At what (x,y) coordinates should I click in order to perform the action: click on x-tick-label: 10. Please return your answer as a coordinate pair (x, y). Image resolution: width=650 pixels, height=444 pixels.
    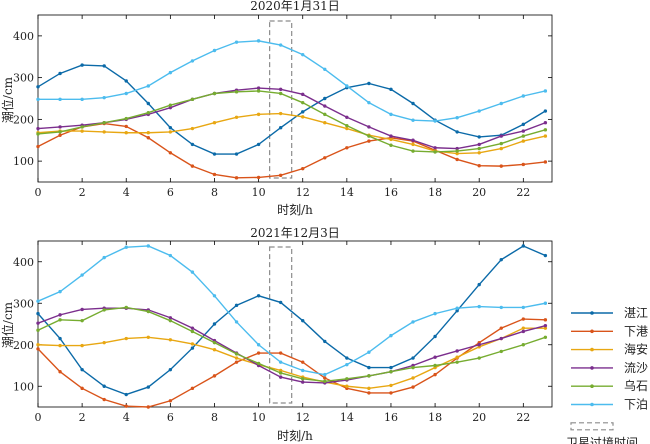
    Looking at the image, I should click on (259, 417).